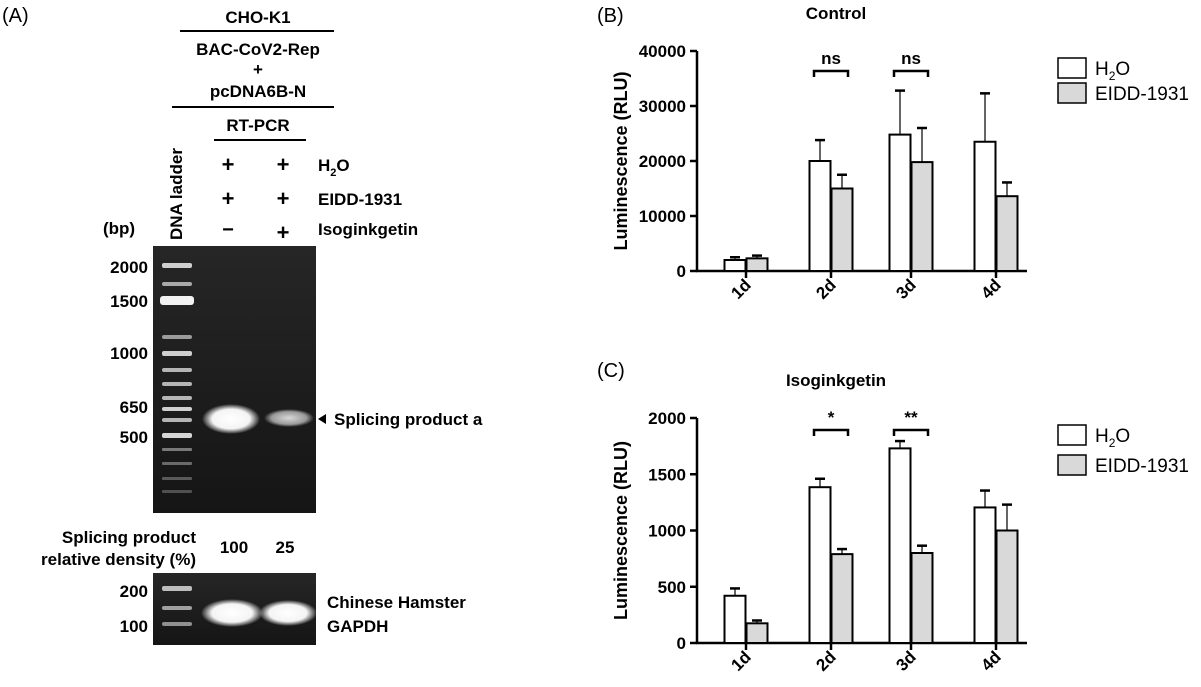 The image size is (1201, 687). Describe the element at coordinates (662, 216) in the screenshot. I see `y-tick-label: 10000` at that location.